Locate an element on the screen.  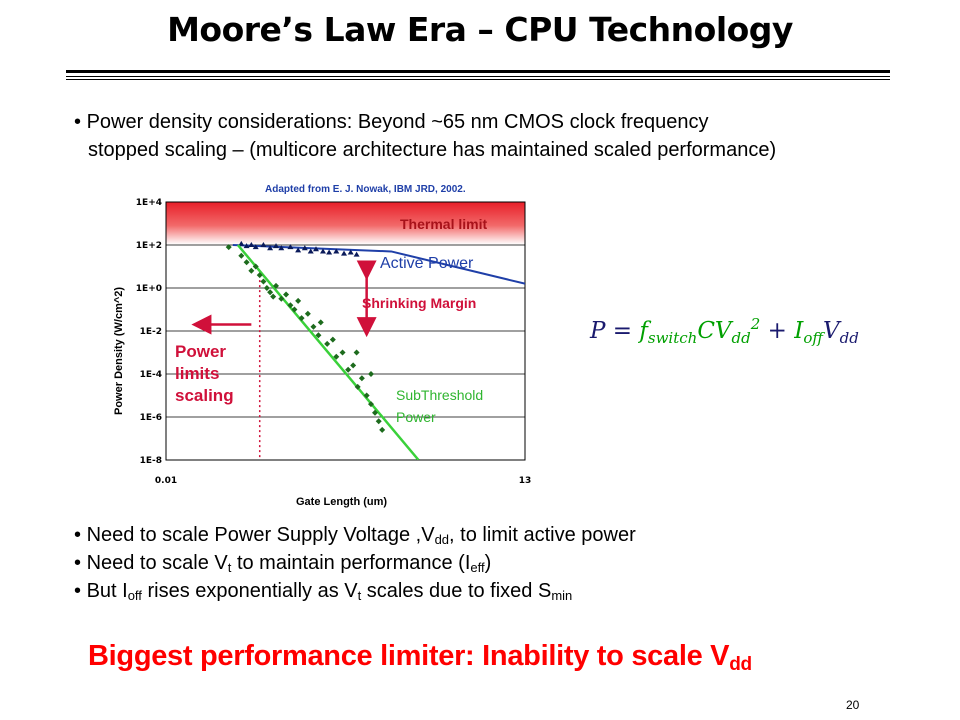
power-limits-label-2: limits is located at coordinates (197, 373).